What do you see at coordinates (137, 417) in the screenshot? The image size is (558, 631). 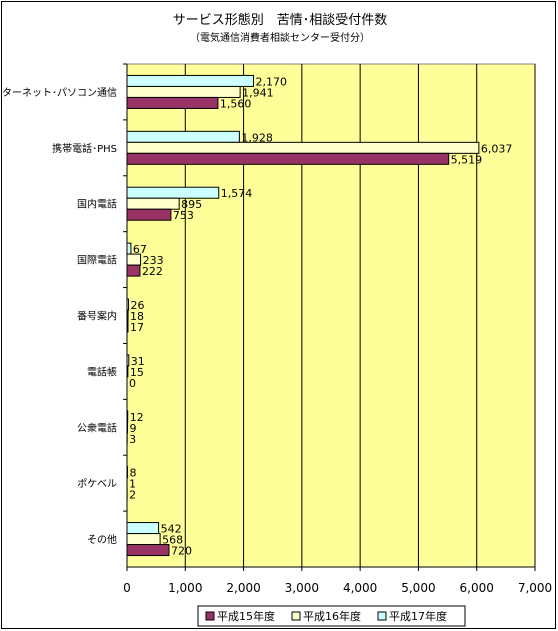 I see `data-label: 12` at bounding box center [137, 417].